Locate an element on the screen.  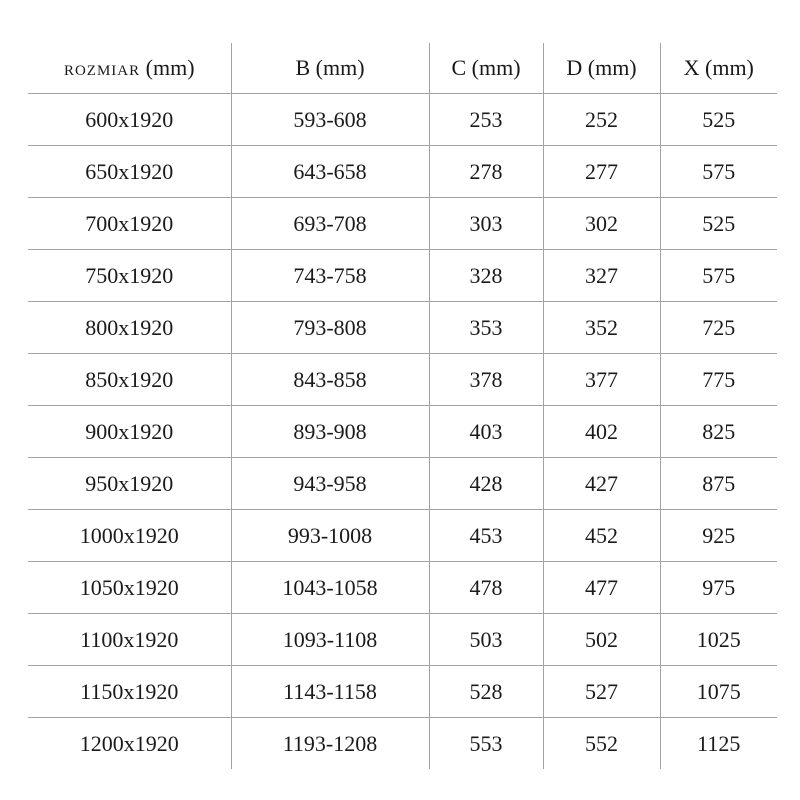
table-cell: 643-658 is located at coordinates (330, 171).